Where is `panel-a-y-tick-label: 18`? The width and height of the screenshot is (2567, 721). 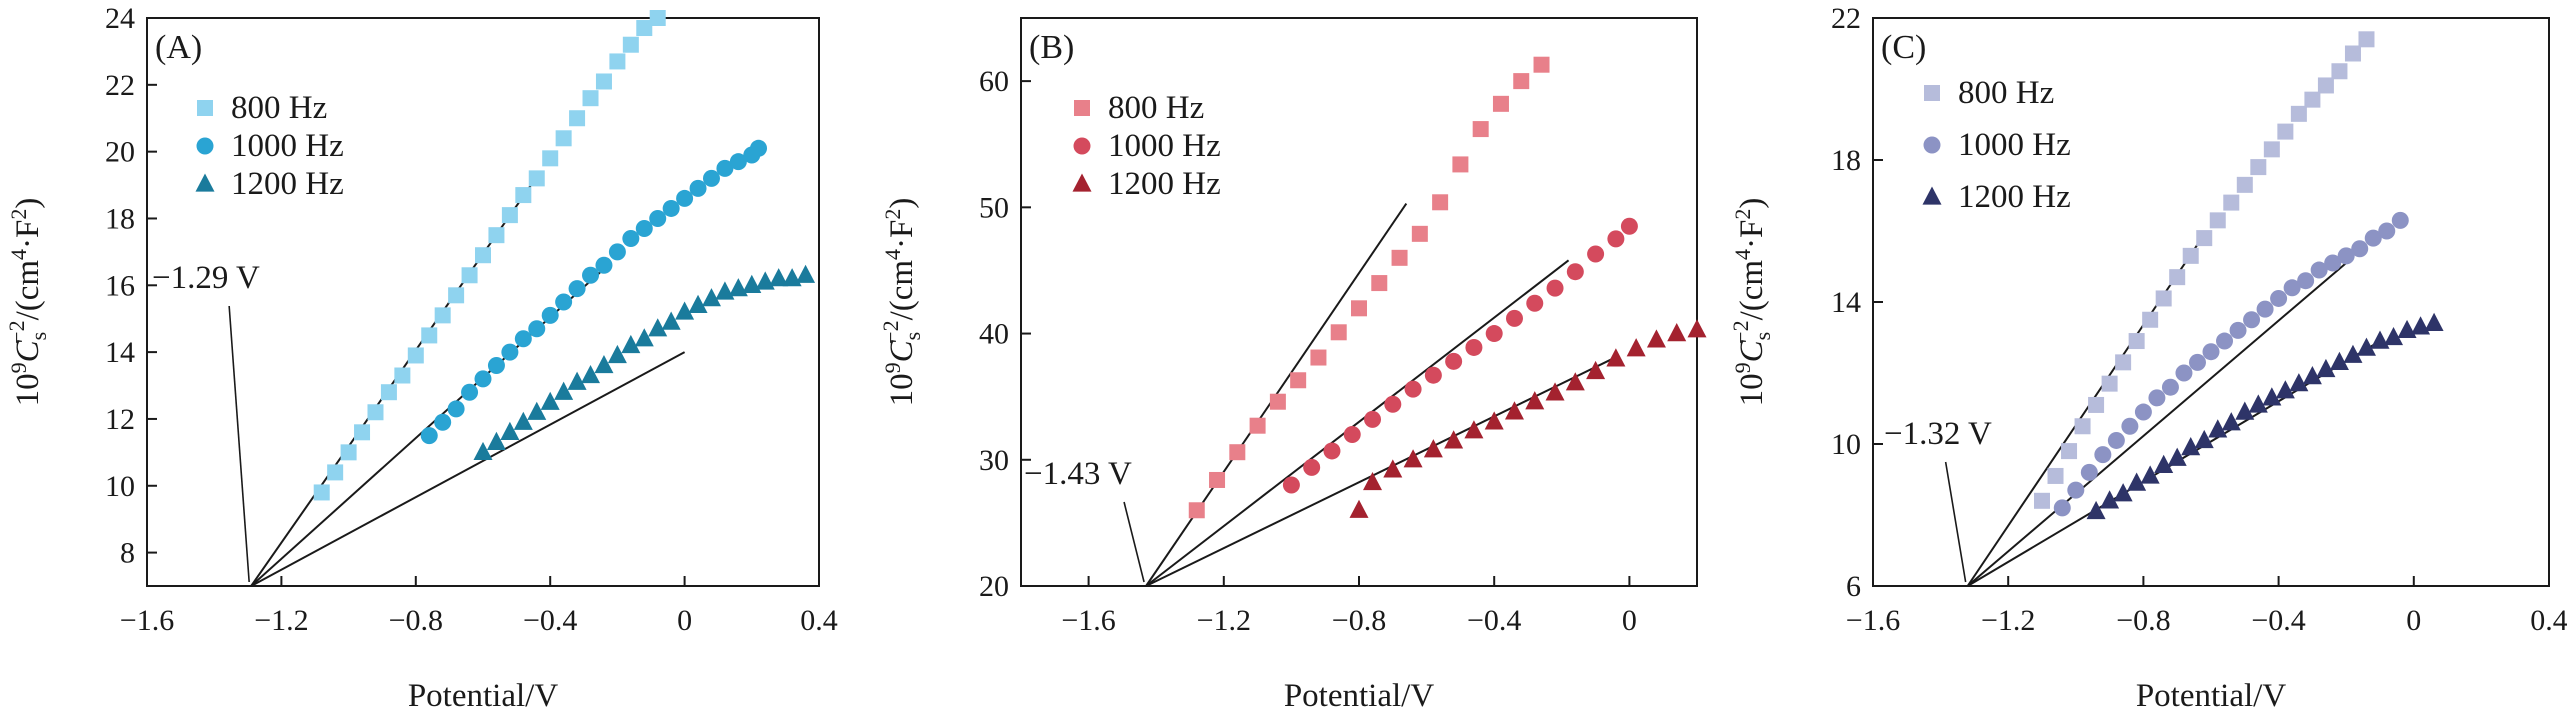
panel-a-y-tick-label: 18 is located at coordinates (120, 218).